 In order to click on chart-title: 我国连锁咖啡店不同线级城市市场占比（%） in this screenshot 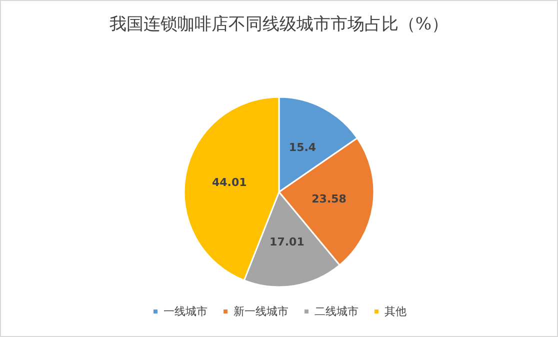, I will do `click(279, 24)`.